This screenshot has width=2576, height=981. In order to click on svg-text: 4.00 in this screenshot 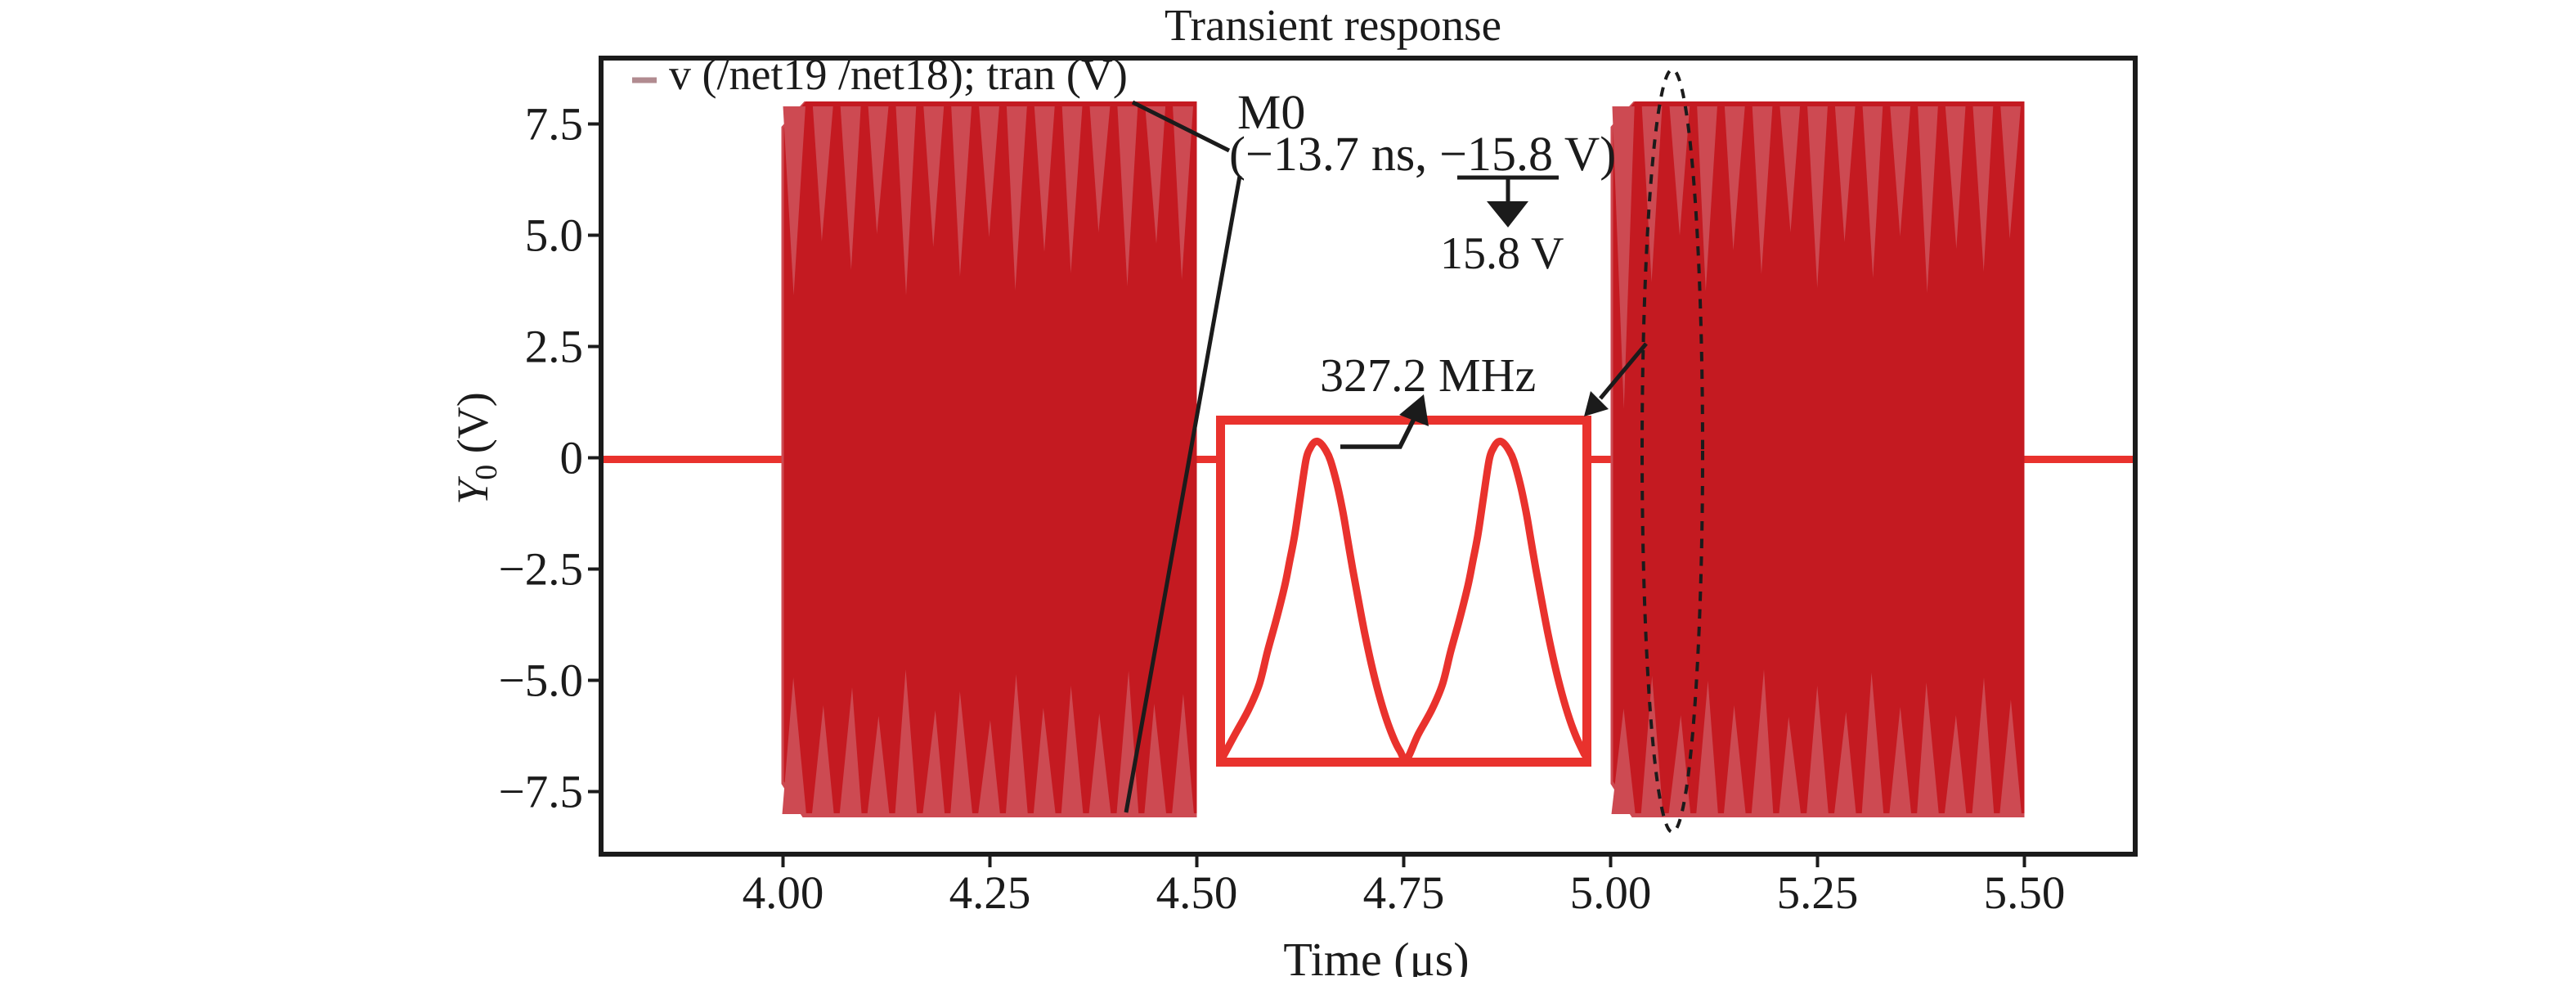, I will do `click(783, 893)`.